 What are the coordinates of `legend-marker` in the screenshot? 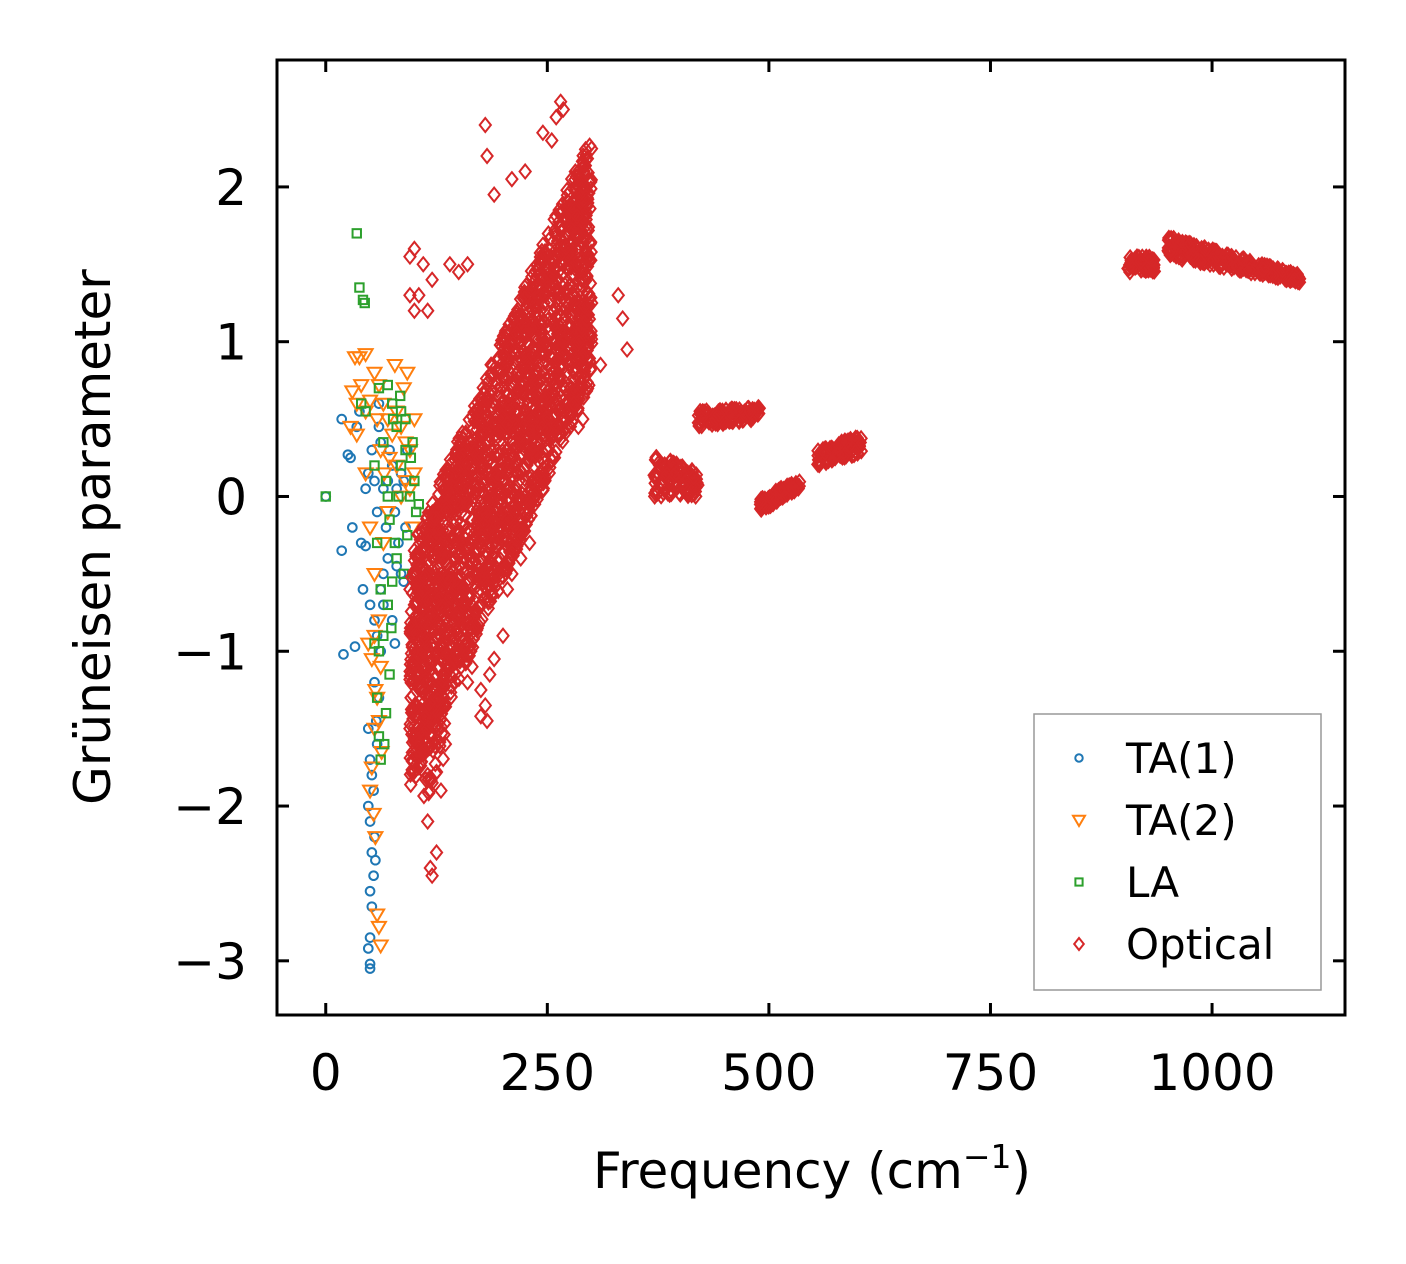 It's located at (1079, 944).